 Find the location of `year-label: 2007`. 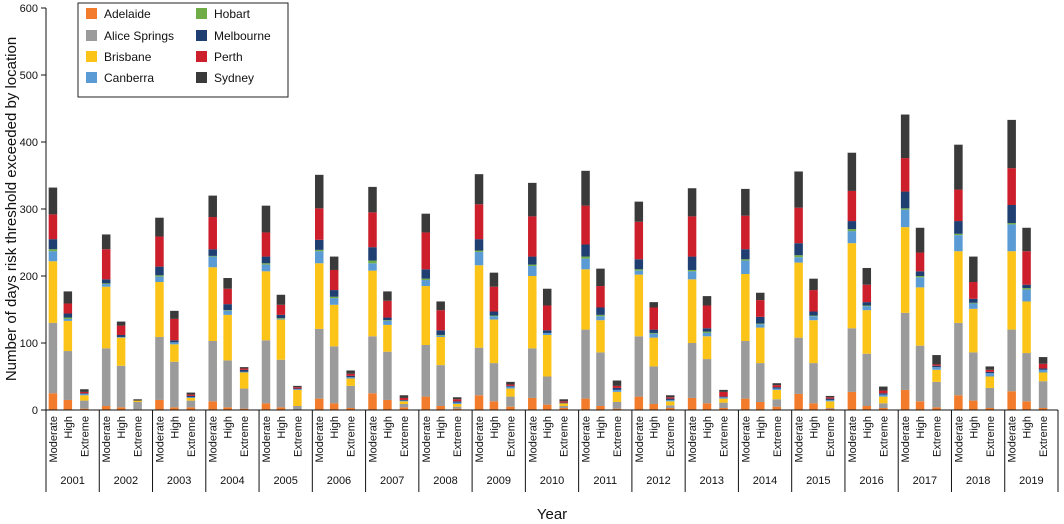

year-label: 2007 is located at coordinates (392, 481).